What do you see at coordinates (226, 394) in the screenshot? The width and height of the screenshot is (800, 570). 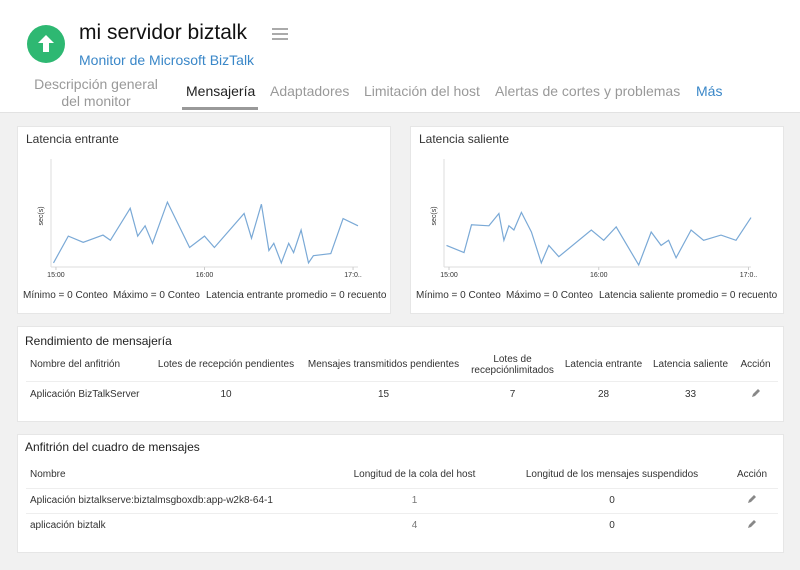 I see `table-cell: 10` at bounding box center [226, 394].